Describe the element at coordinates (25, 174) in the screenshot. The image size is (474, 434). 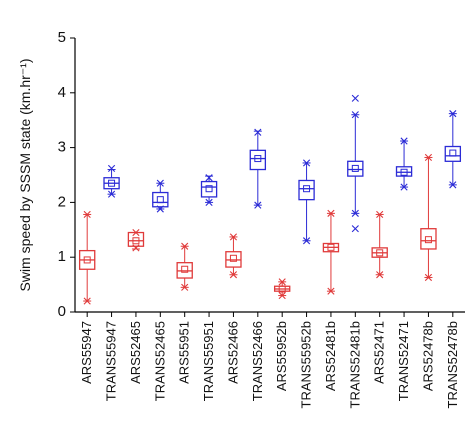
I see `y-axis-label: Swim speed by SSSM state (km.hr⁻¹)` at that location.